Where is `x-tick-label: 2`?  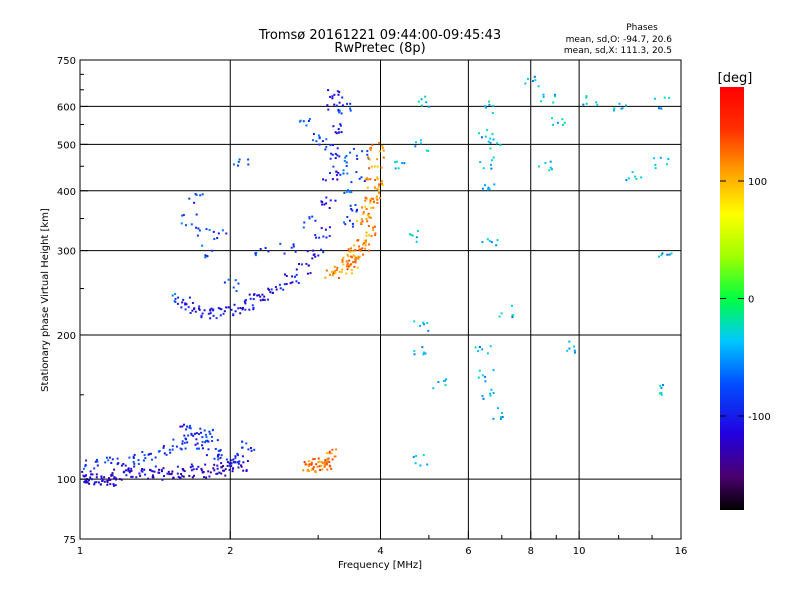 x-tick-label: 2 is located at coordinates (230, 551).